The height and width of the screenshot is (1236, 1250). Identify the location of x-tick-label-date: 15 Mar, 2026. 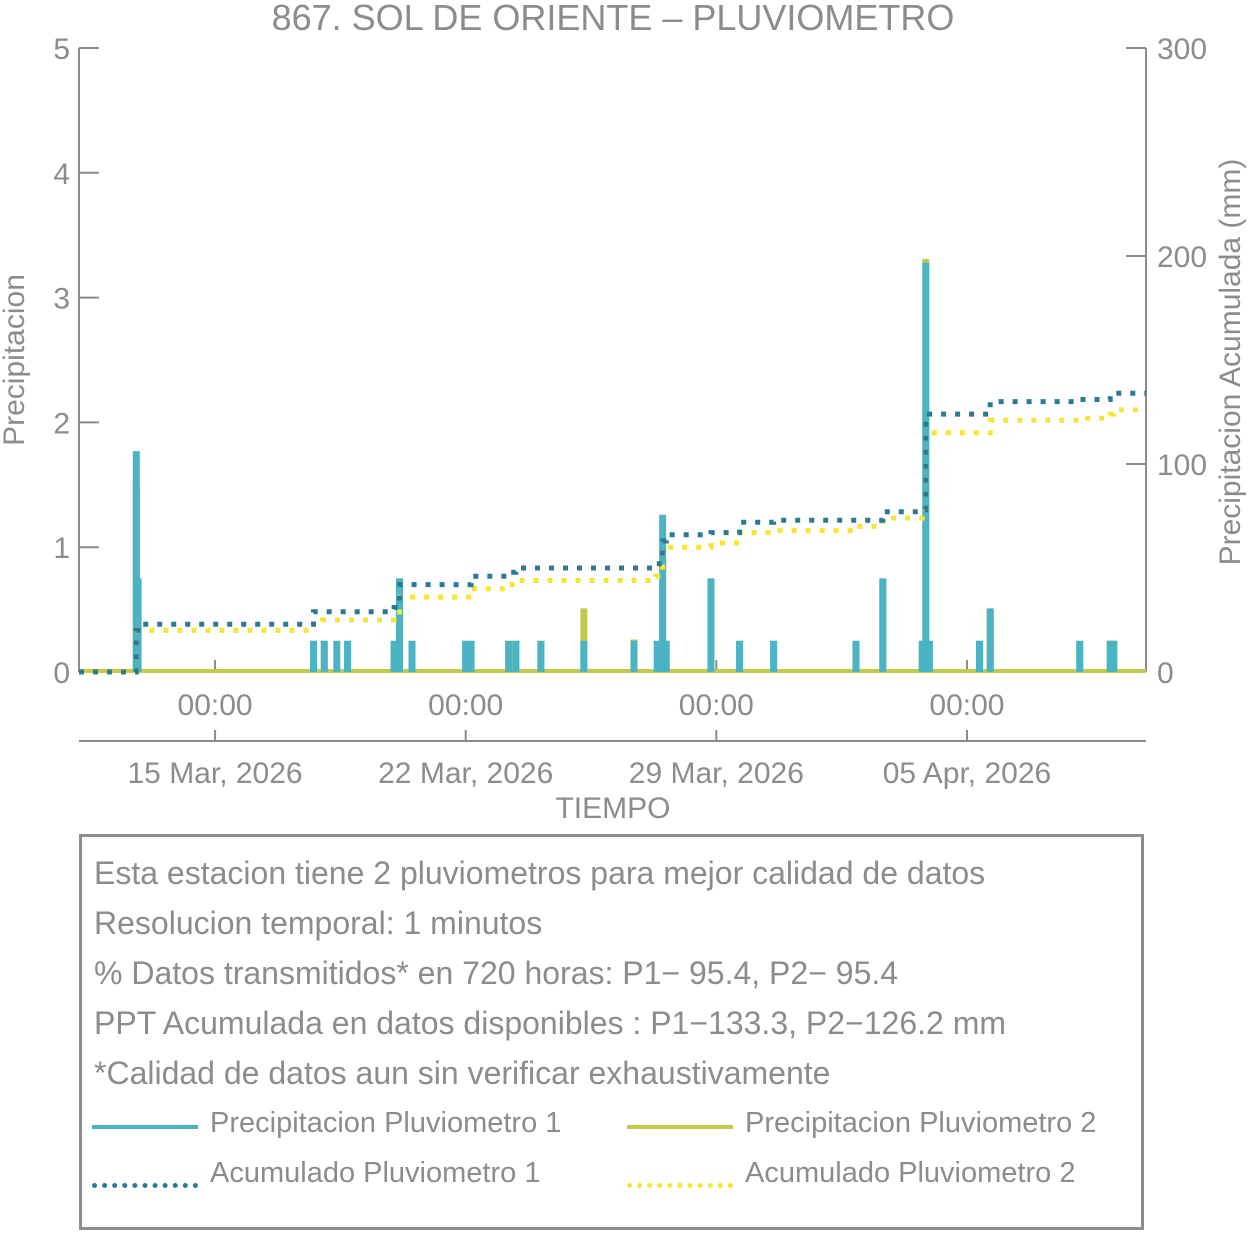
(214, 773).